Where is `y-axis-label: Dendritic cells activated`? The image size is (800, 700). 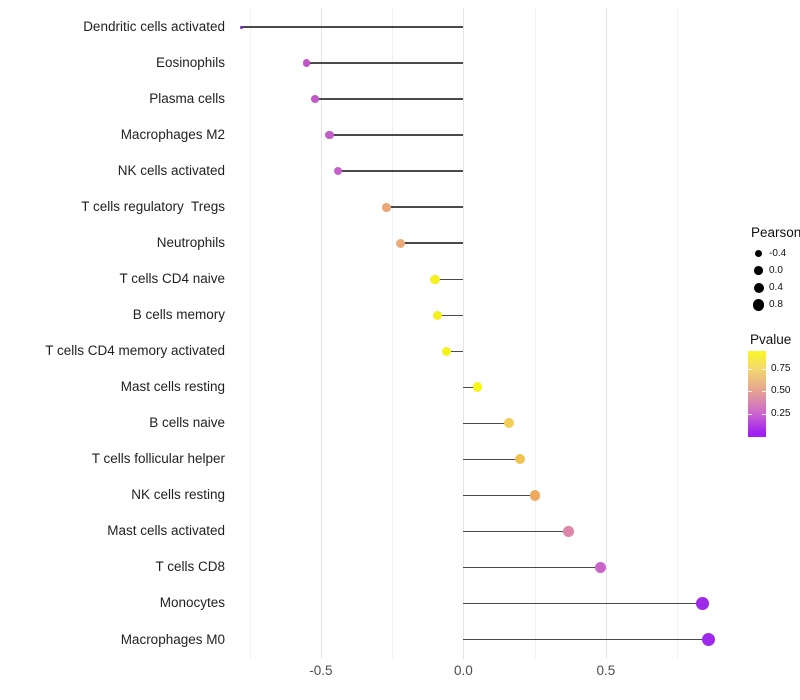
y-axis-label: Dendritic cells activated is located at coordinates (154, 26).